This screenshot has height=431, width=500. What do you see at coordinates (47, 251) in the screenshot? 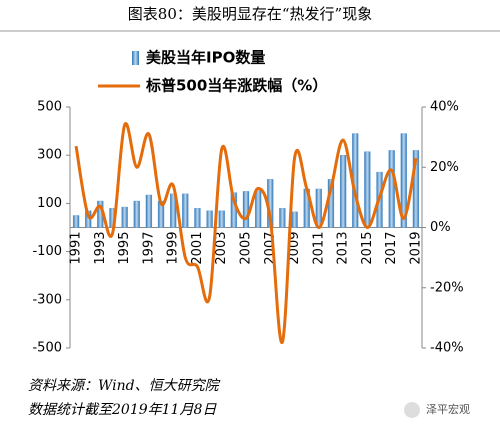
I see `y-tick-label: -100` at bounding box center [47, 251].